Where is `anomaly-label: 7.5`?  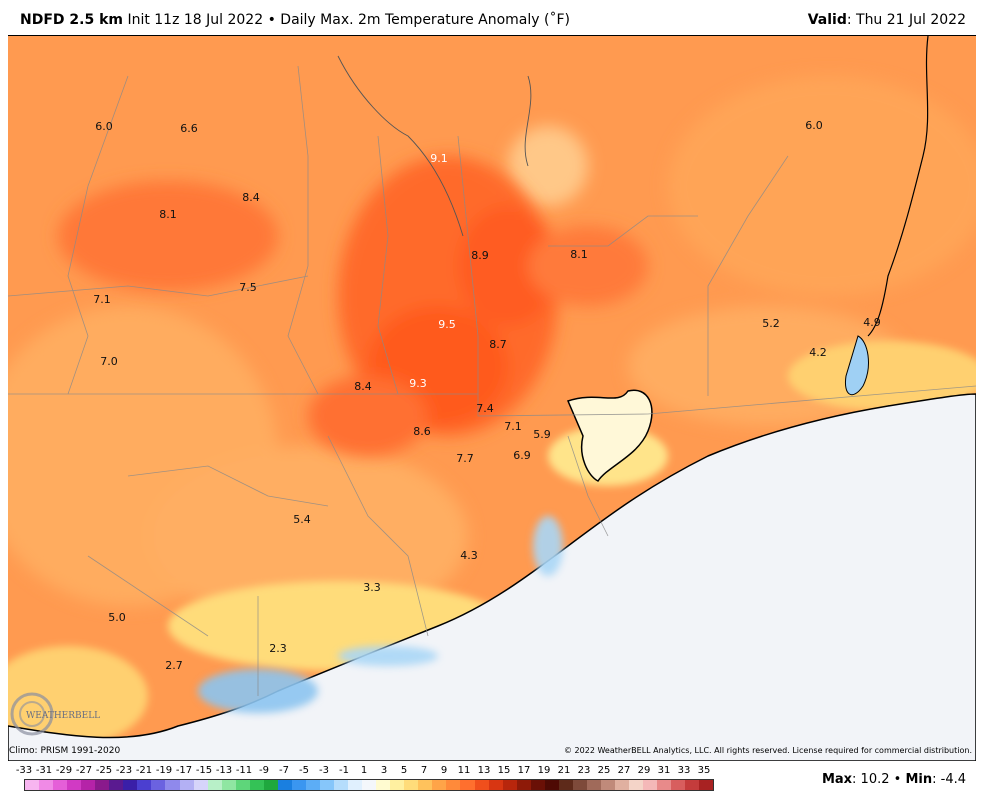 anomaly-label: 7.5 is located at coordinates (248, 287).